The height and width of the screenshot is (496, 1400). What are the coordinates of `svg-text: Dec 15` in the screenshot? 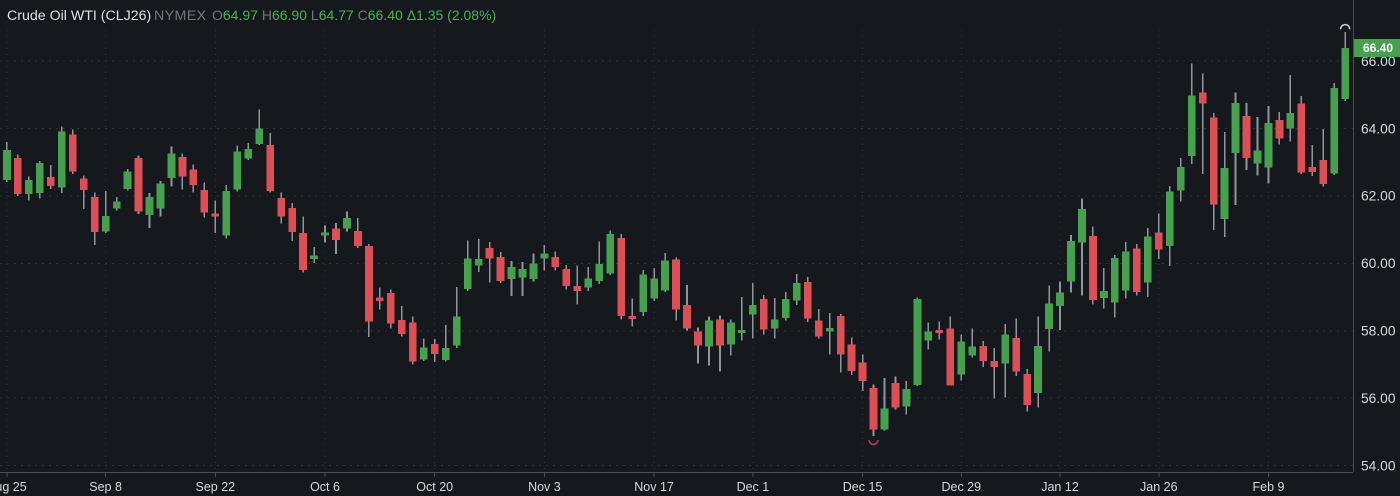 It's located at (863, 487).